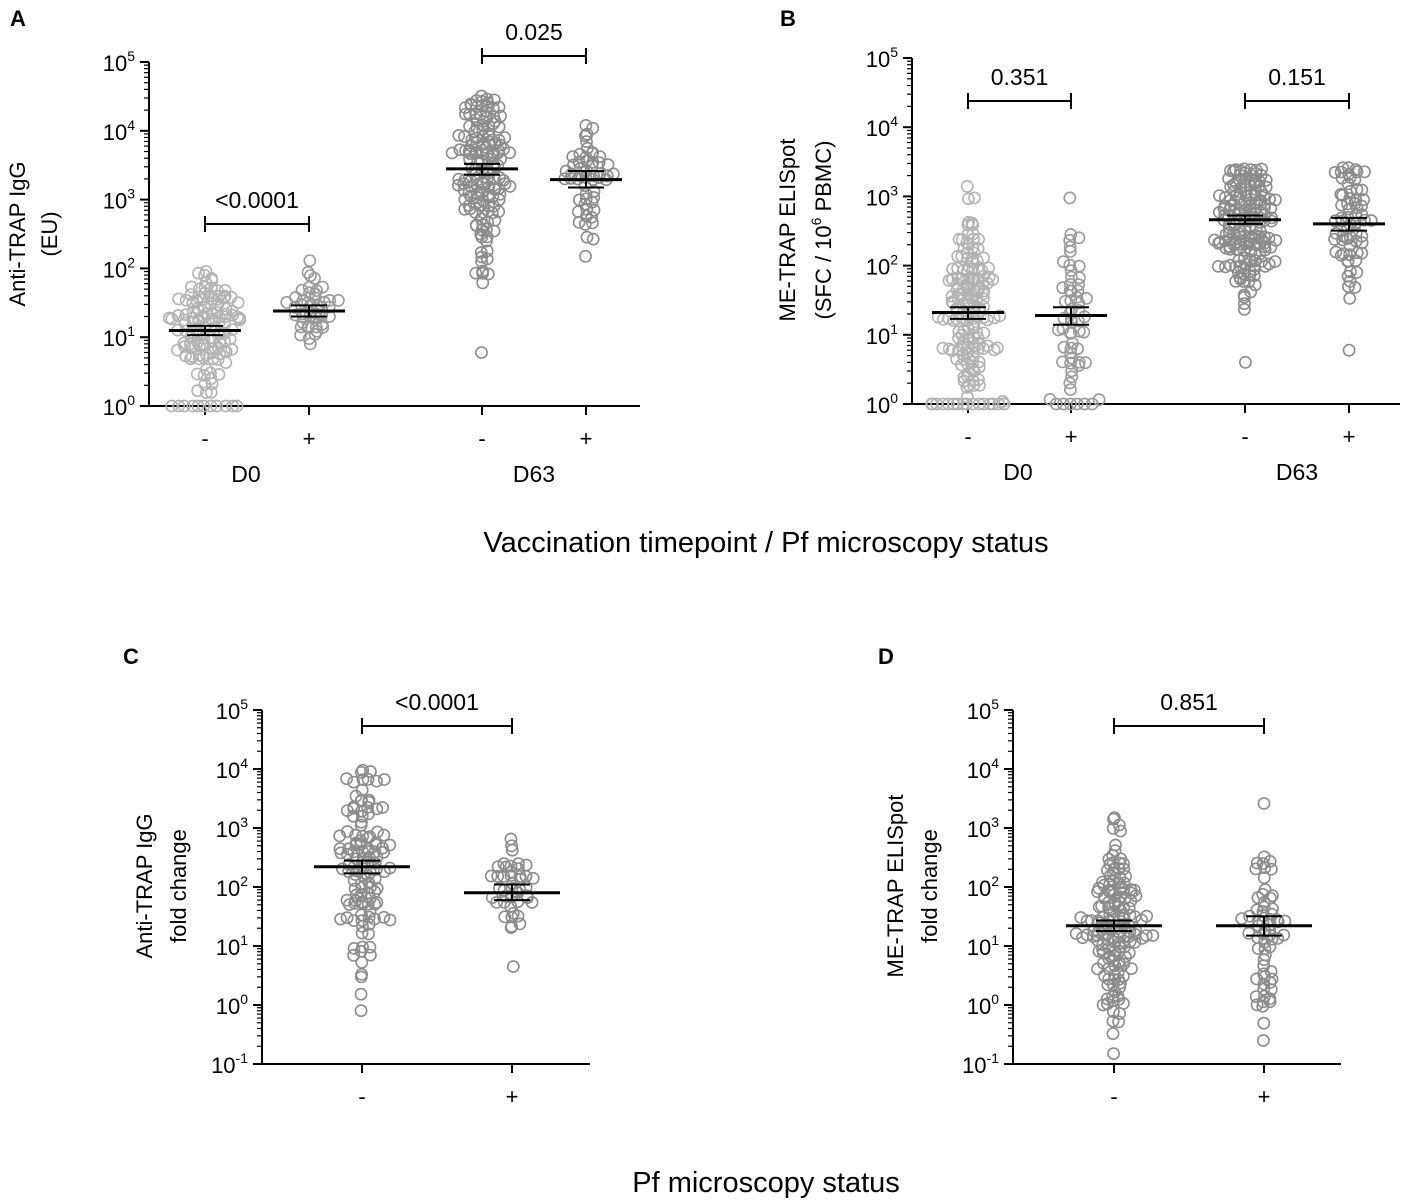 The image size is (1420, 1202). I want to click on y-tick-label: 10³, so click(119, 200).